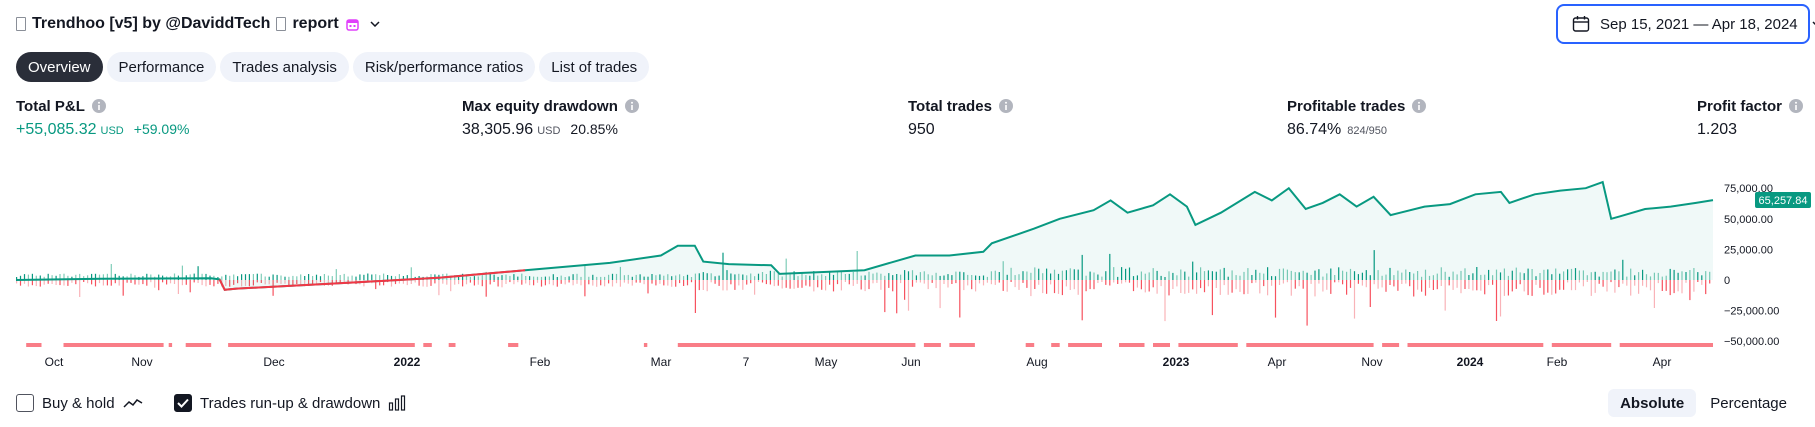 This screenshot has width=1815, height=427. What do you see at coordinates (25, 403) in the screenshot?
I see `buy-hold-checkbox` at bounding box center [25, 403].